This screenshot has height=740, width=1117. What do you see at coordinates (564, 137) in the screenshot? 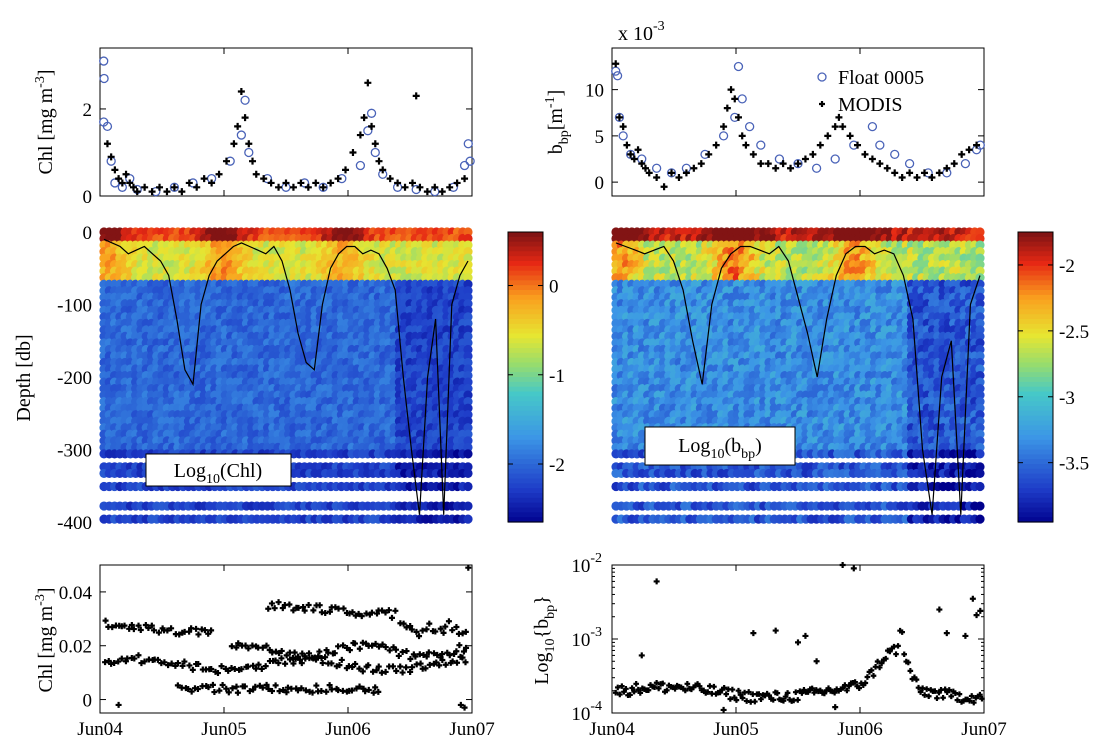
I see `label-part: bp` at bounding box center [564, 137].